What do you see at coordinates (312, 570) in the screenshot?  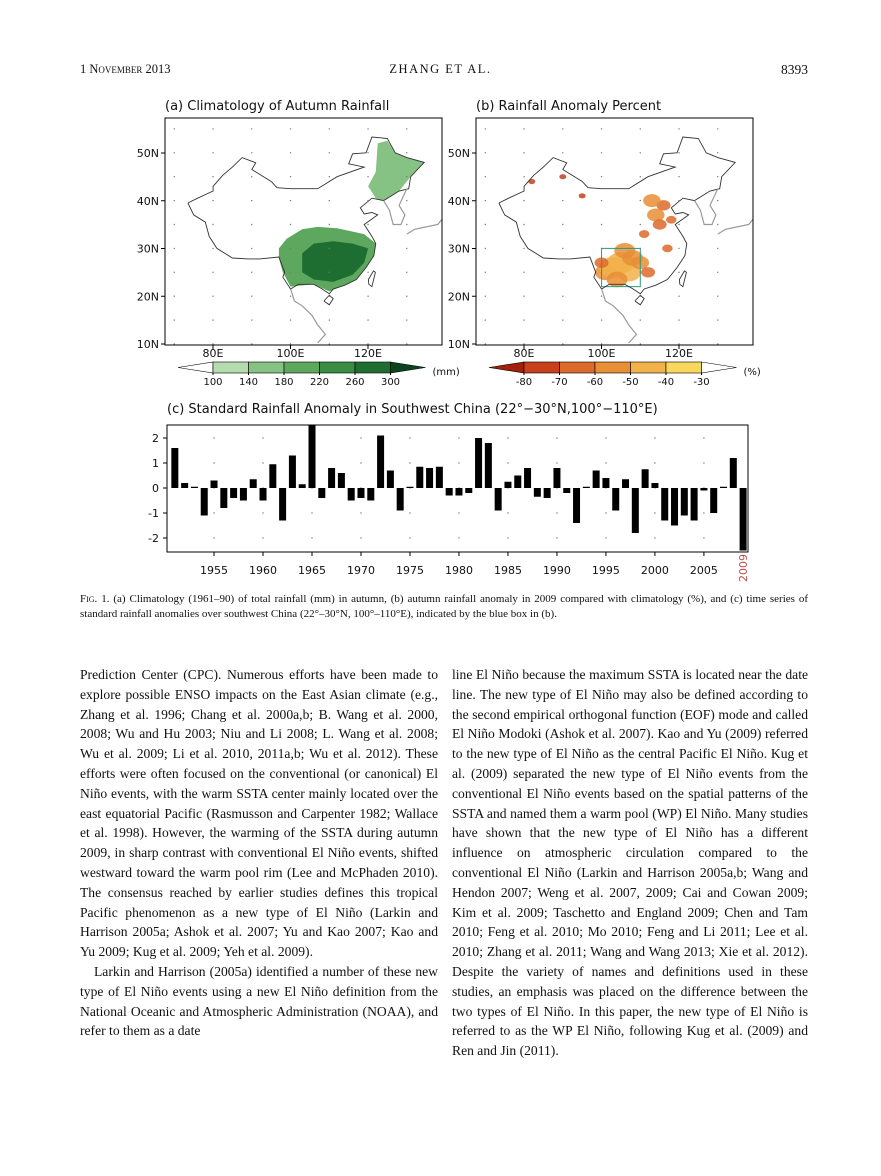 I see `x-tick-label: 1965` at bounding box center [312, 570].